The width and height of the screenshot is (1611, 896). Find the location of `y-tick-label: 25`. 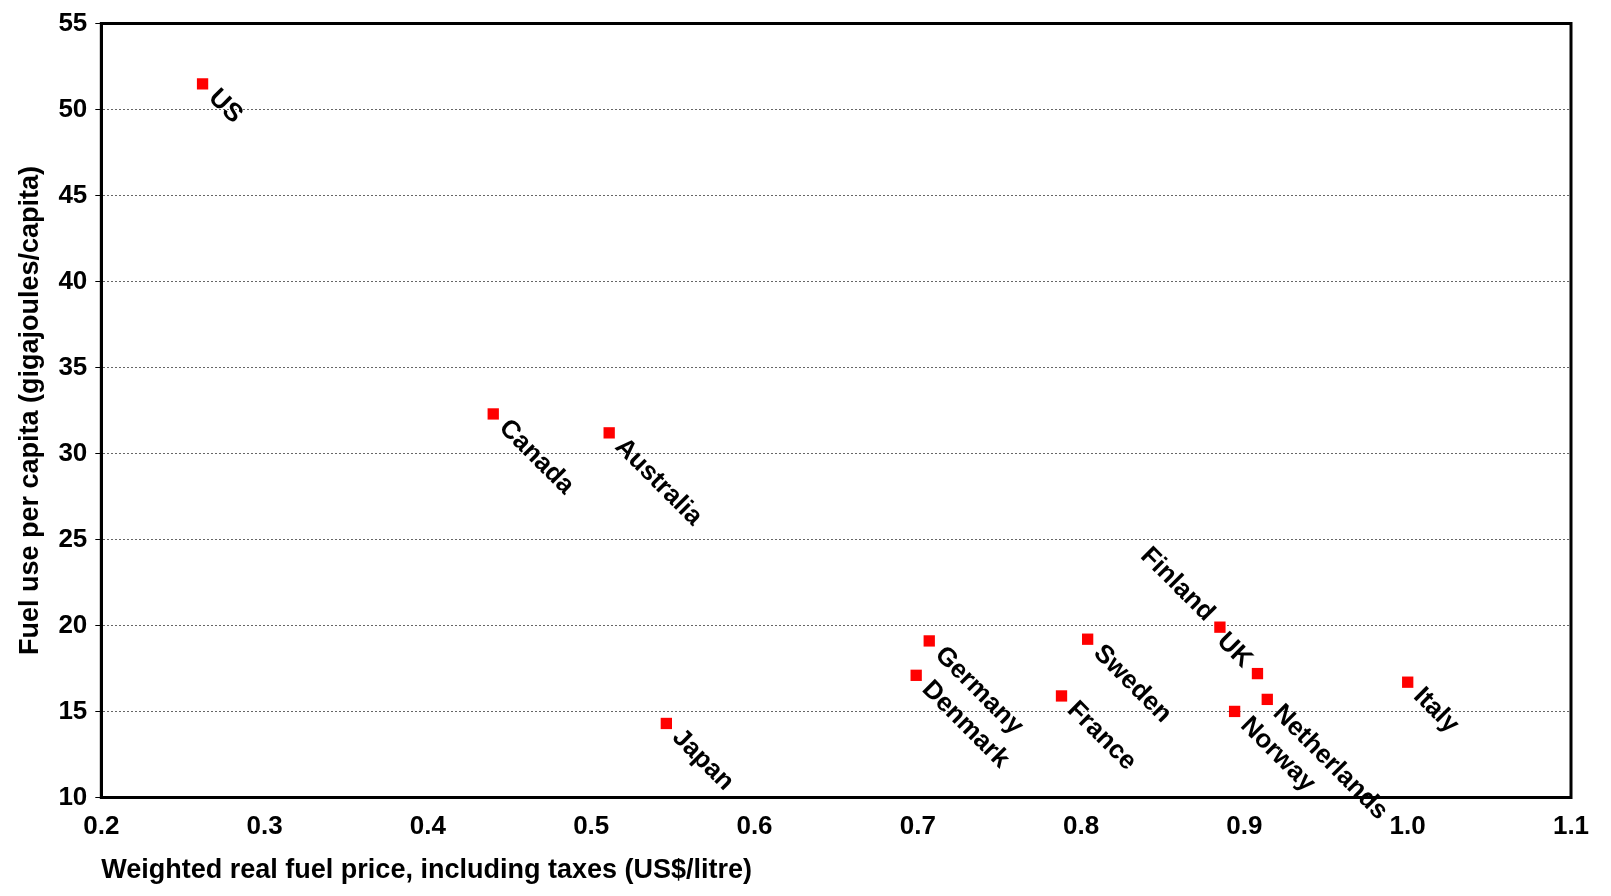

y-tick-label: 25 is located at coordinates (73, 537).